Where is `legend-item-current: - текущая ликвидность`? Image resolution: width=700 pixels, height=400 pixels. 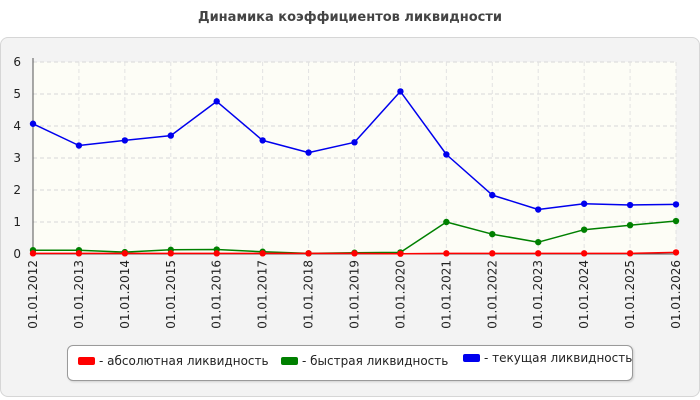 legend-item-current: - текущая ликвидность is located at coordinates (547, 358).